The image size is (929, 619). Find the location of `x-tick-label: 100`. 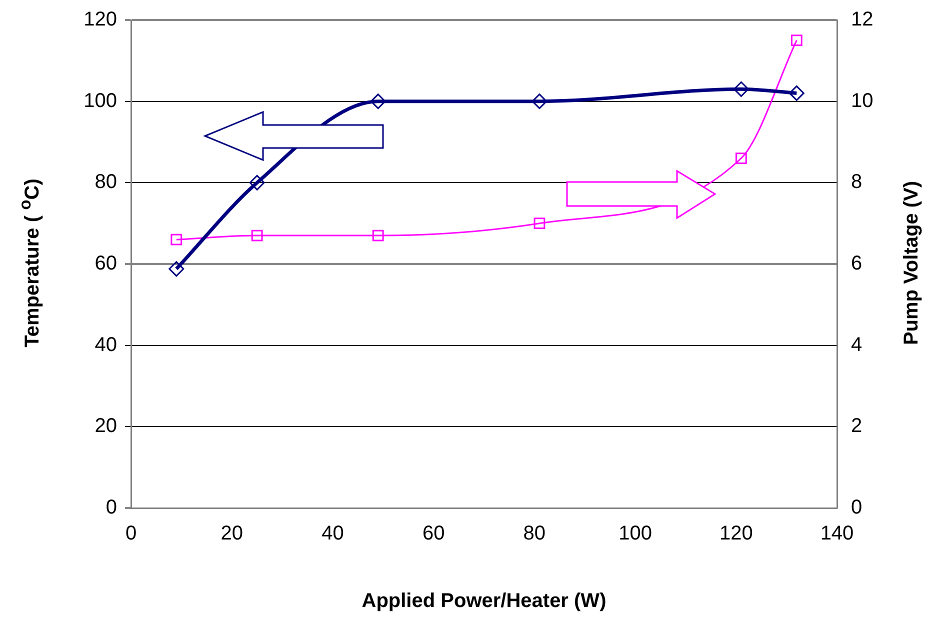

x-tick-label: 100 is located at coordinates (635, 533).